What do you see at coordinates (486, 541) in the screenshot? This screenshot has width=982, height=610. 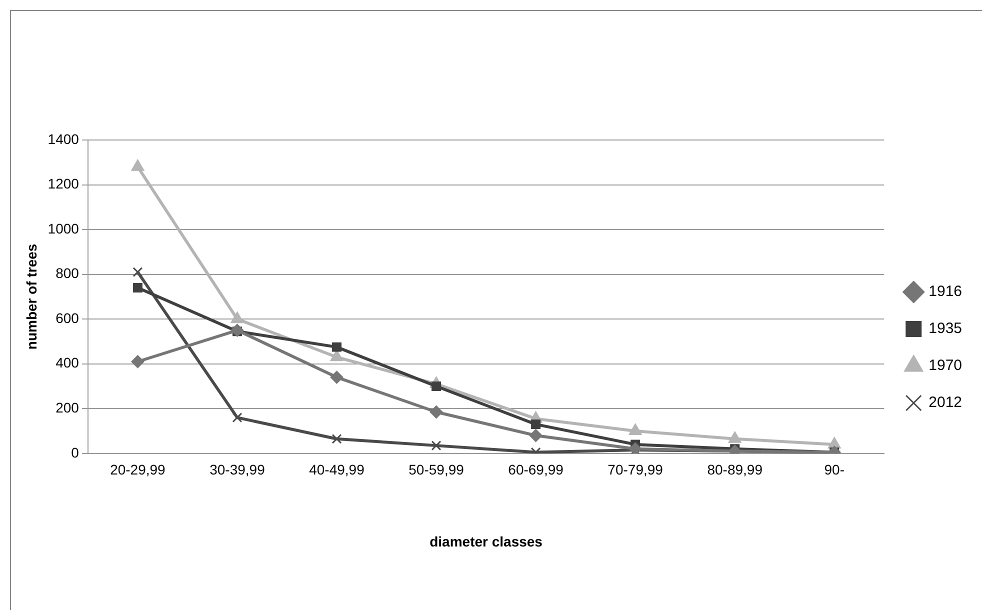 I see `x-axis-title: diameter classes` at bounding box center [486, 541].